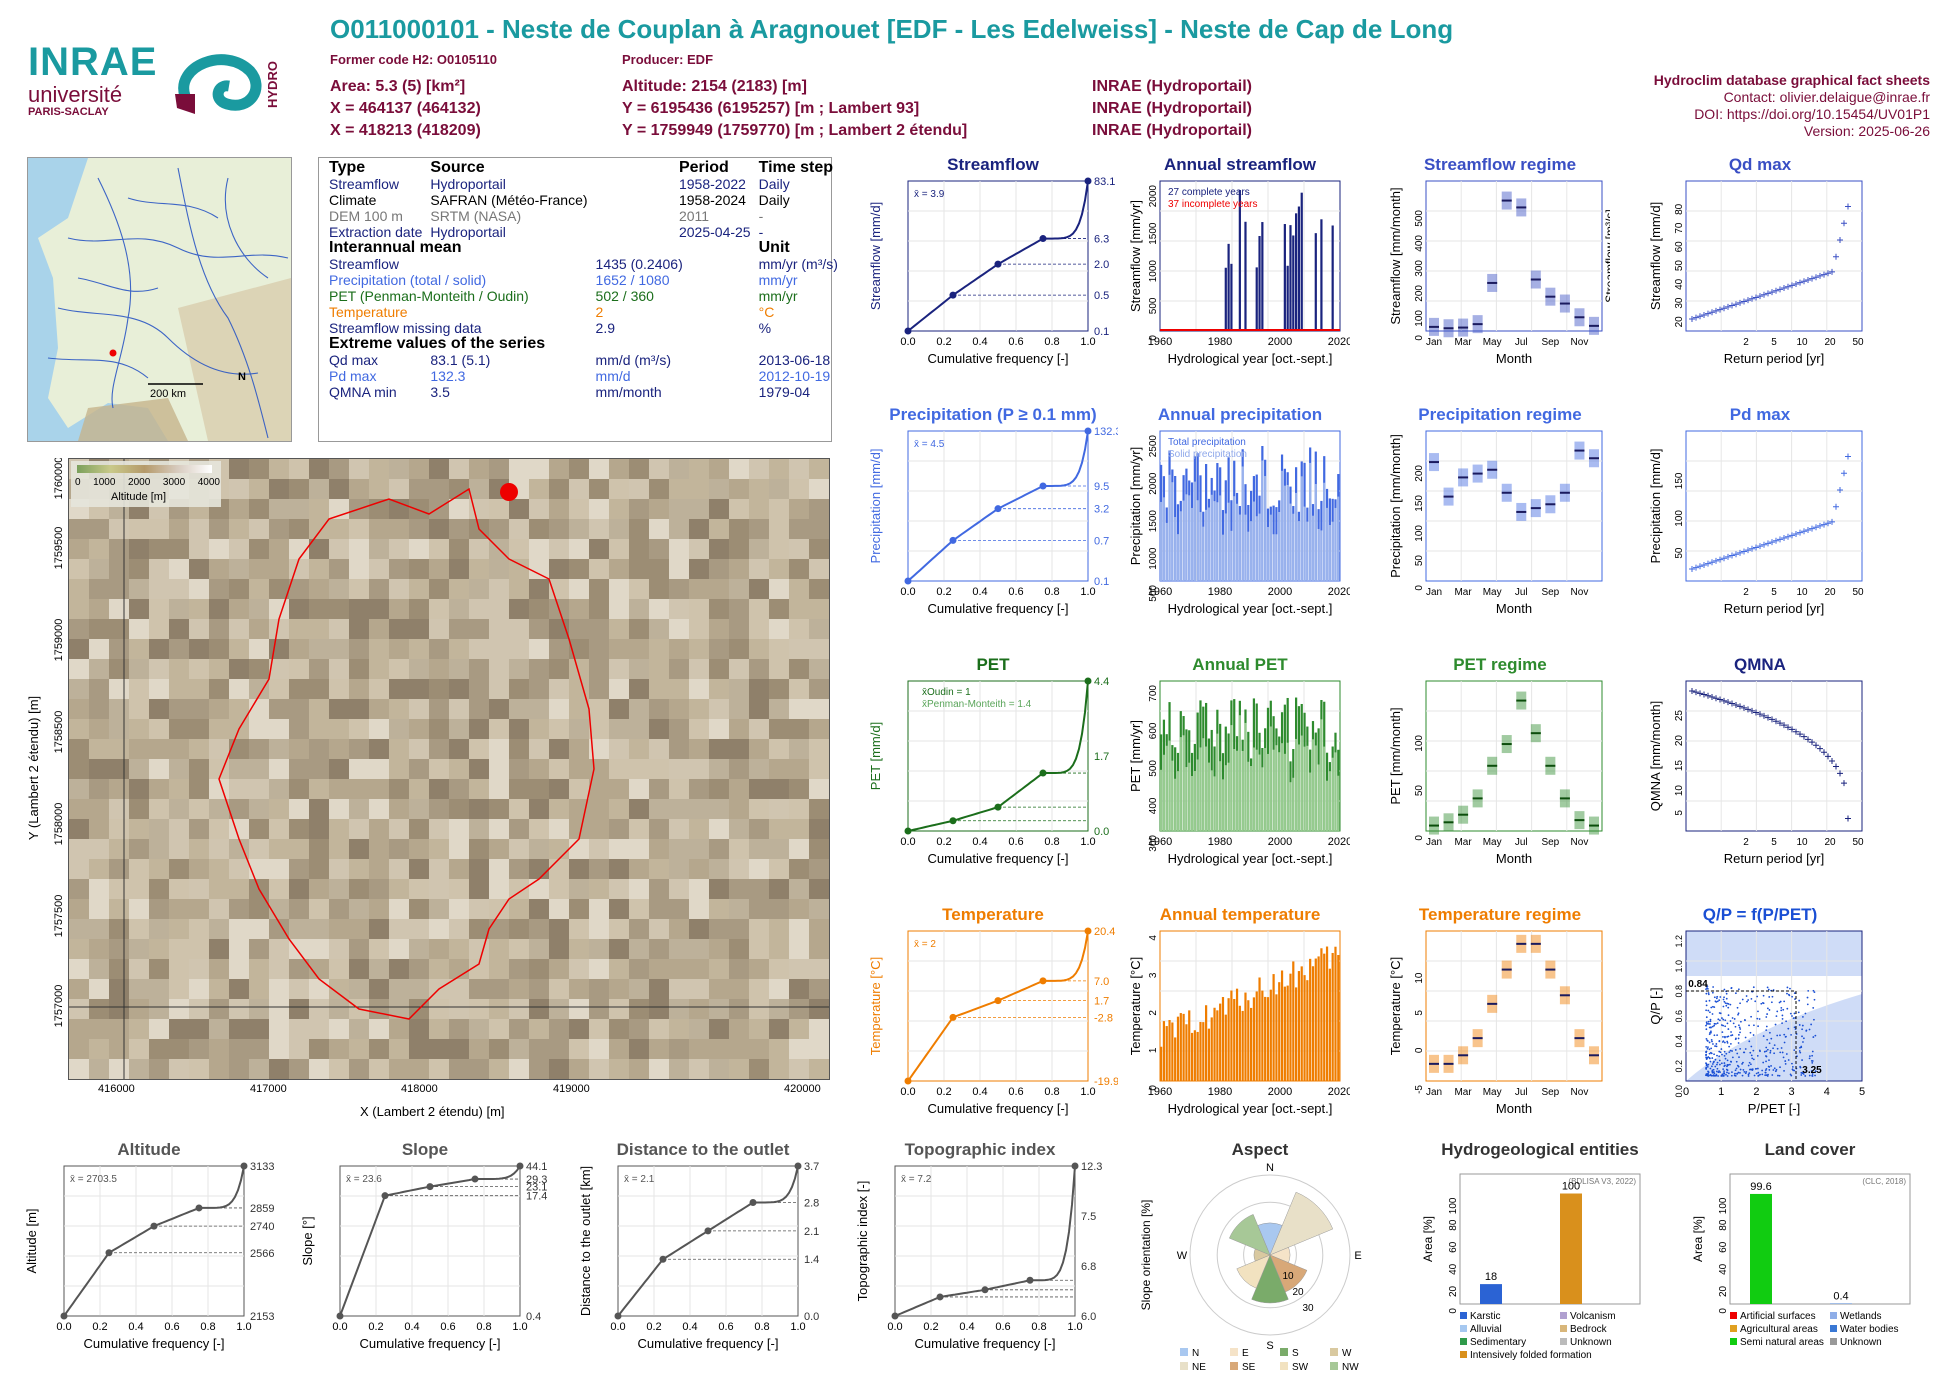 The height and width of the screenshot is (1386, 1960). What do you see at coordinates (1253, 1271) in the screenshot?
I see `aspect-sector` at bounding box center [1253, 1271].